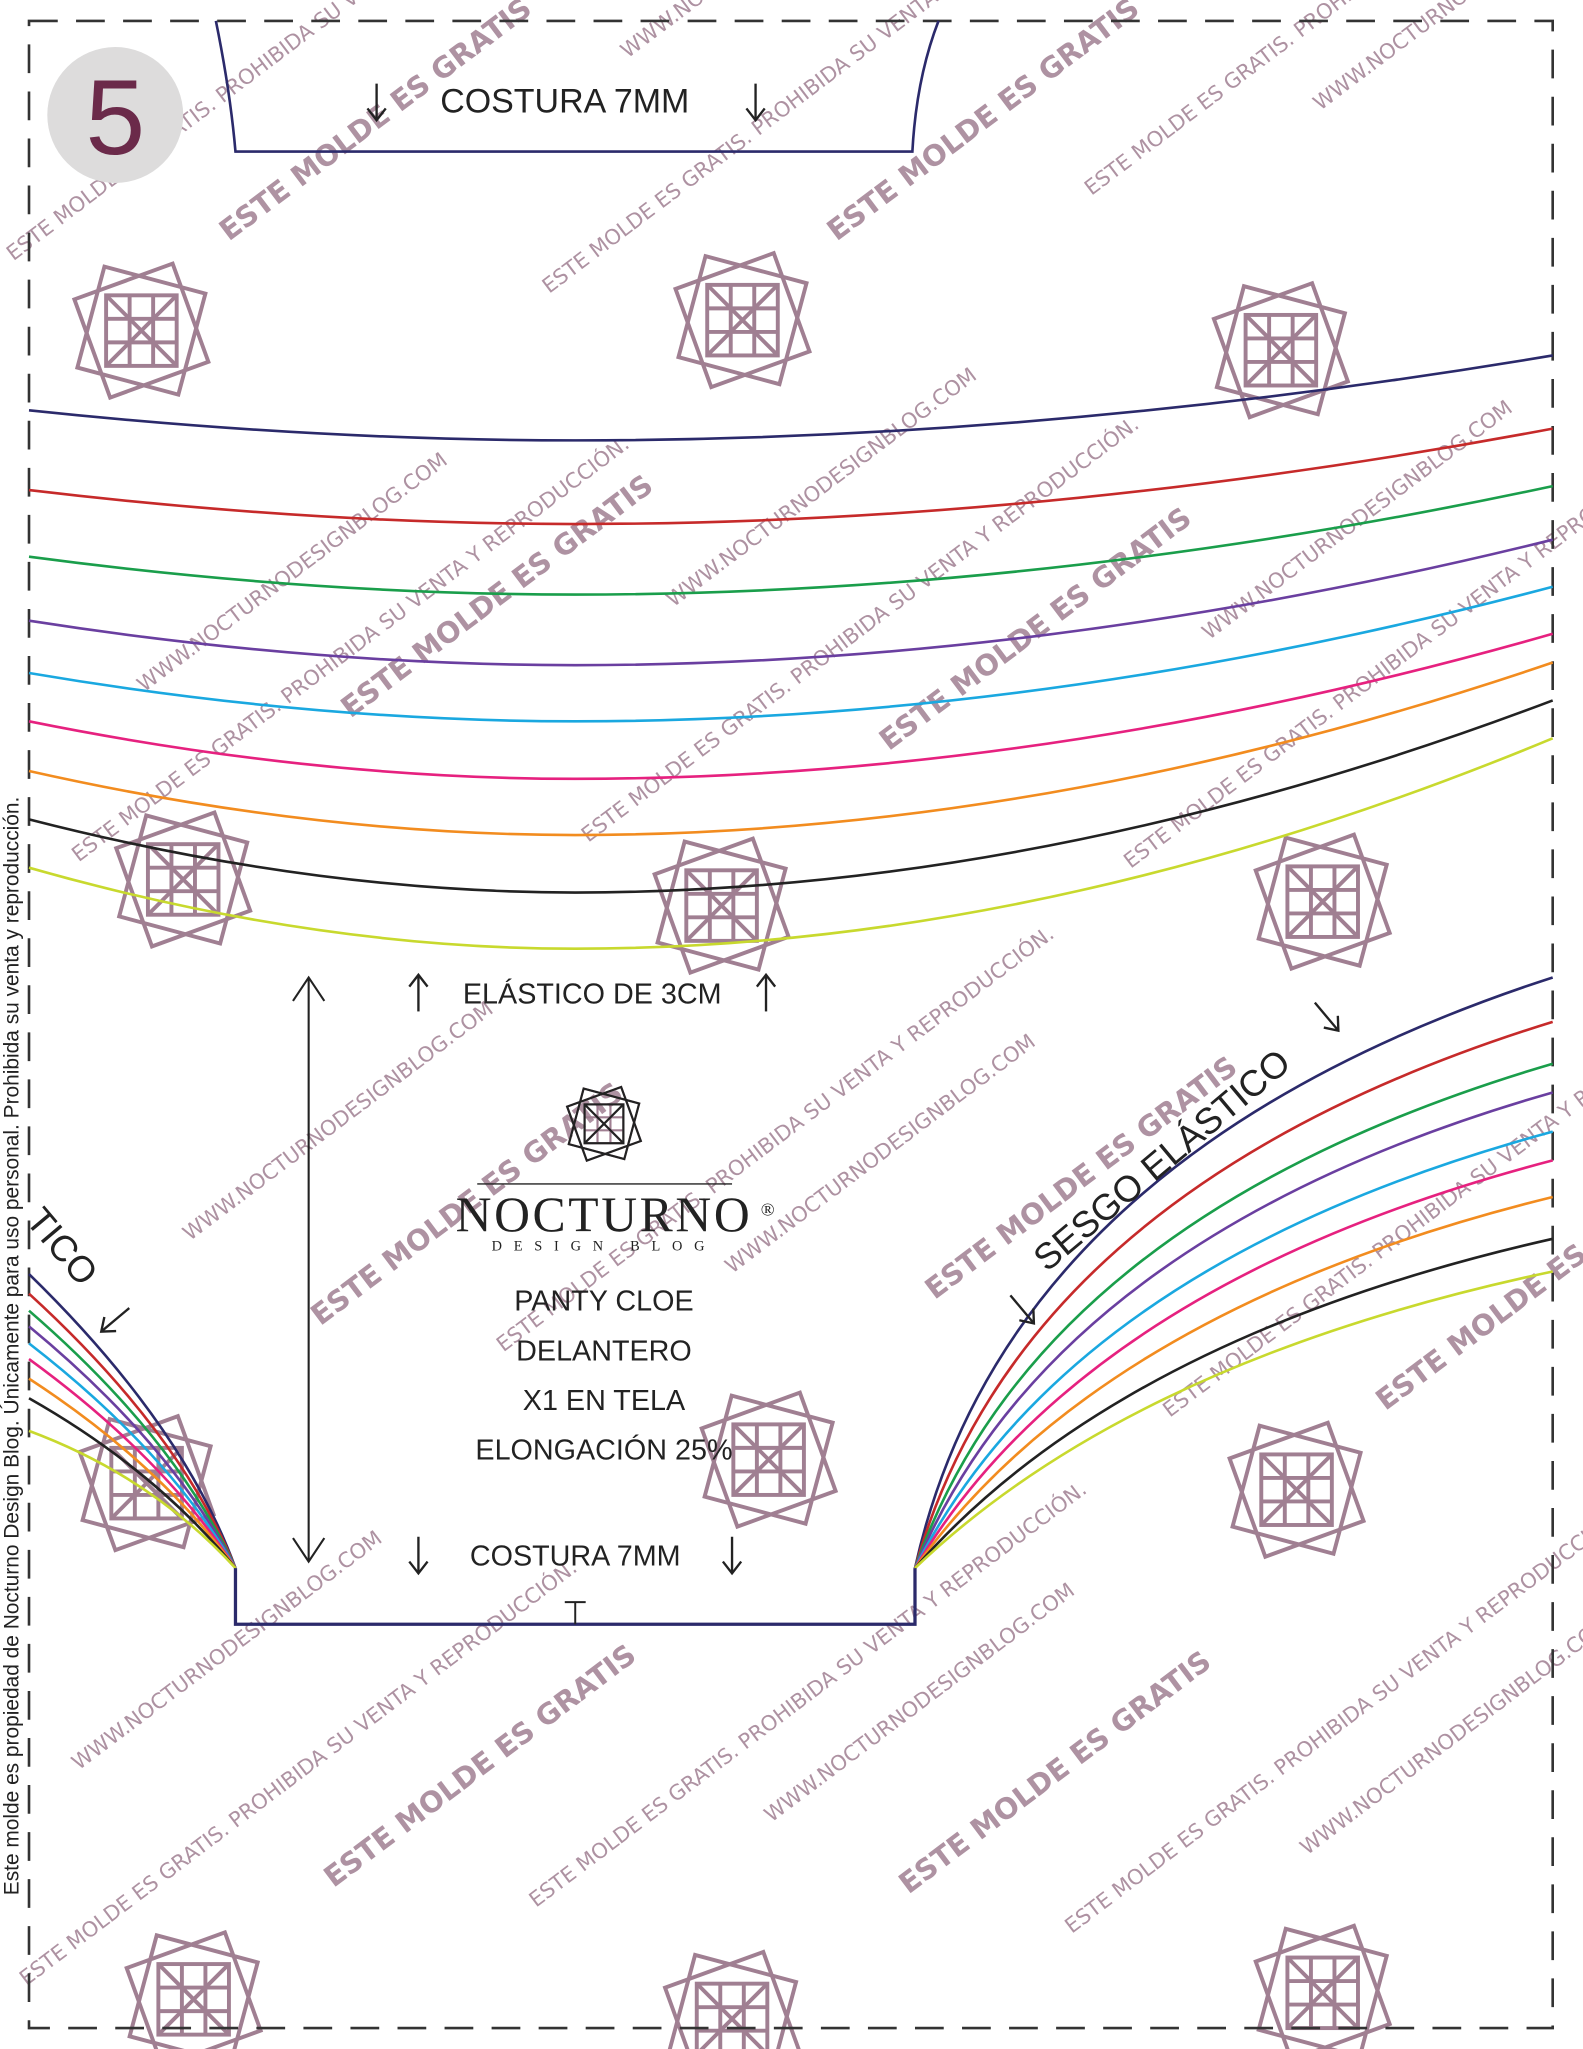  I want to click on page-number: 5, so click(115, 117).